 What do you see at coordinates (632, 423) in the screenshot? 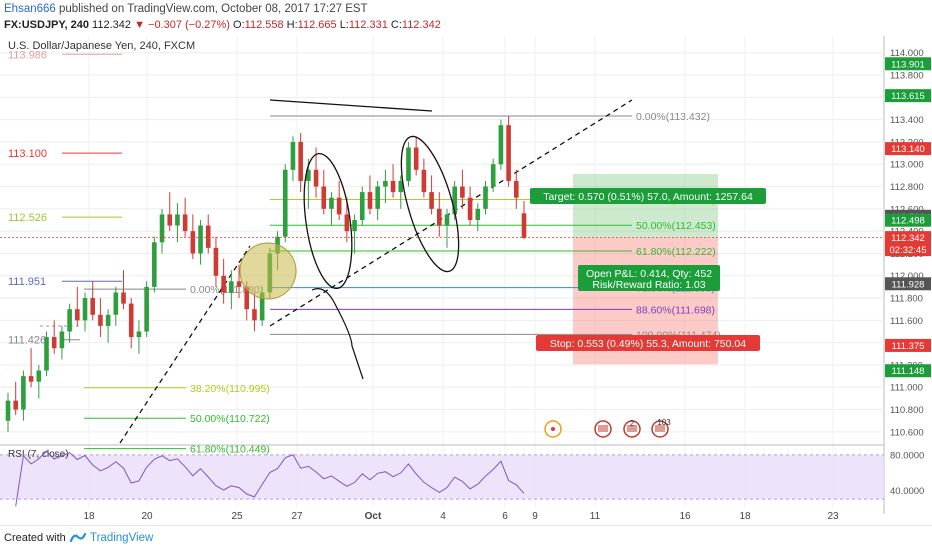
I see `event-count: 2` at bounding box center [632, 423].